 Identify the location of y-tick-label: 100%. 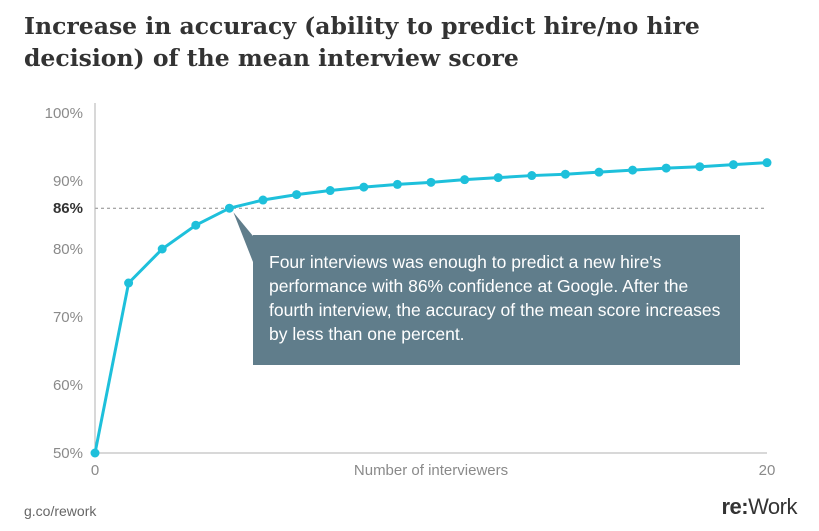
(64, 113).